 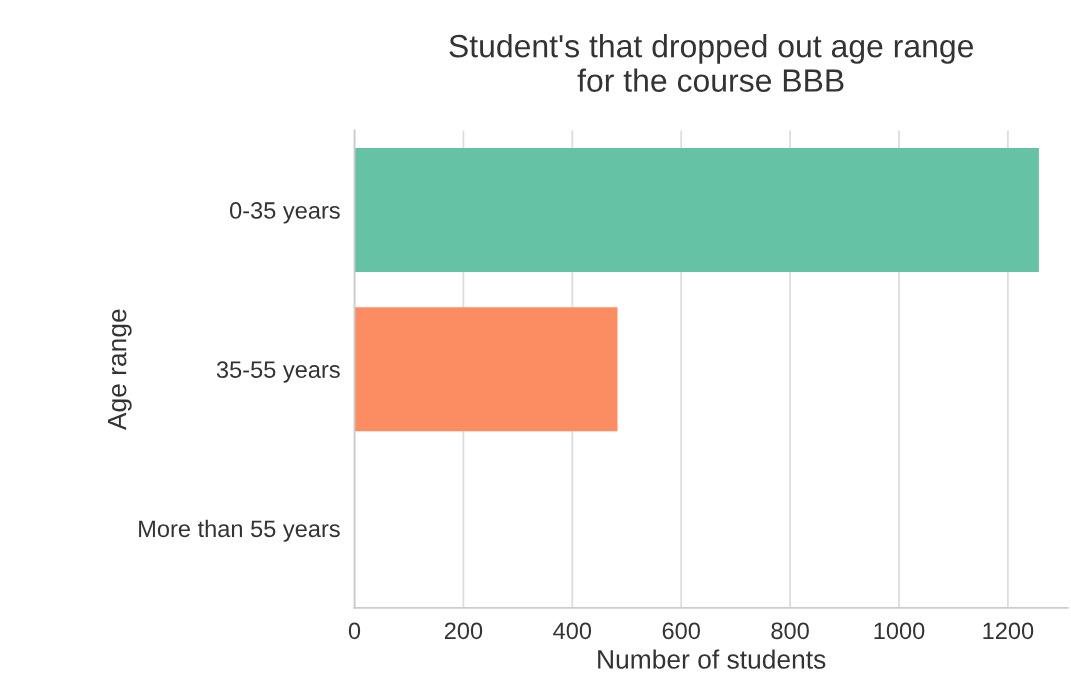 What do you see at coordinates (681, 631) in the screenshot?
I see `x-tick-label: 600` at bounding box center [681, 631].